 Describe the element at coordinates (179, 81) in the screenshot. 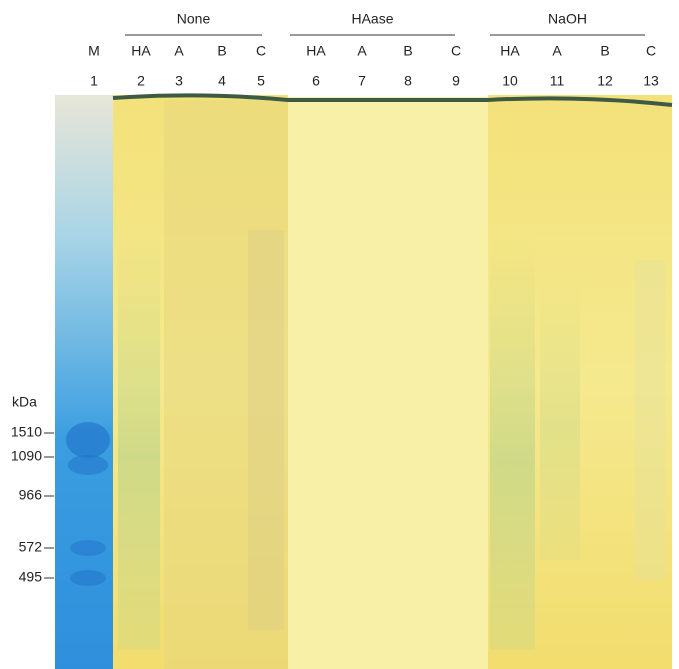

I see `lane-number: 3` at that location.